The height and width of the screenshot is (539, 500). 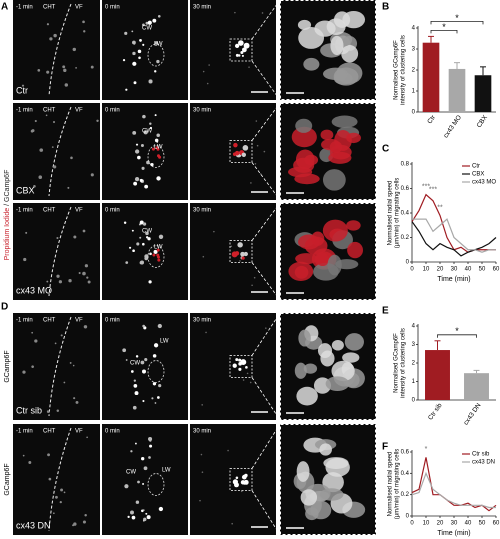 I want to click on image-label: LW, so click(x=158, y=148).